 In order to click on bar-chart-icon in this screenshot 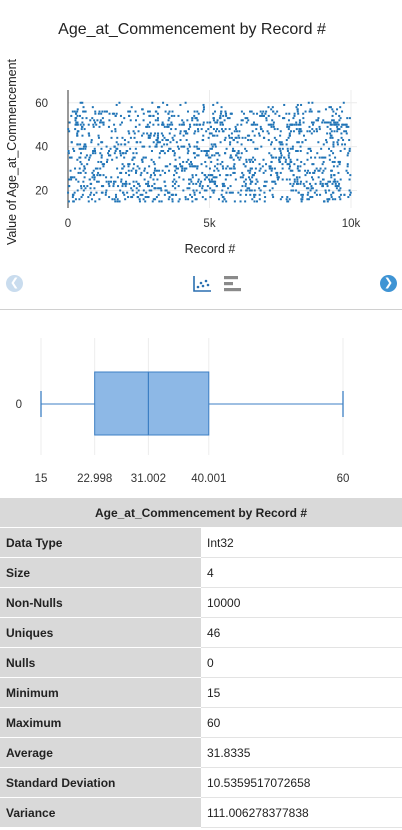, I will do `click(233, 284)`.